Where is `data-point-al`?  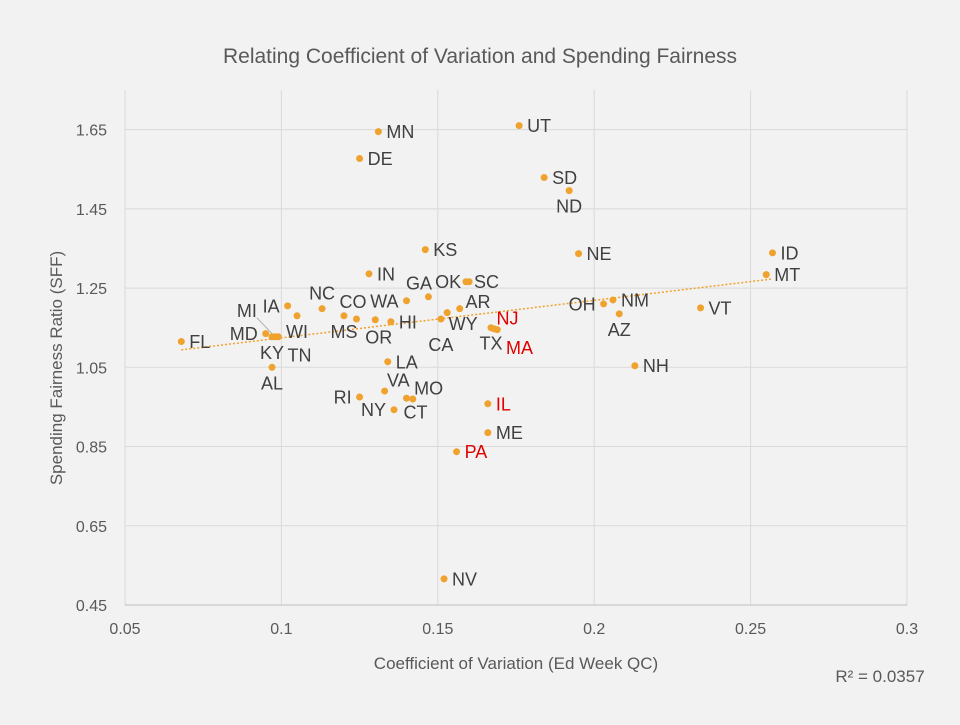
data-point-al is located at coordinates (272, 367).